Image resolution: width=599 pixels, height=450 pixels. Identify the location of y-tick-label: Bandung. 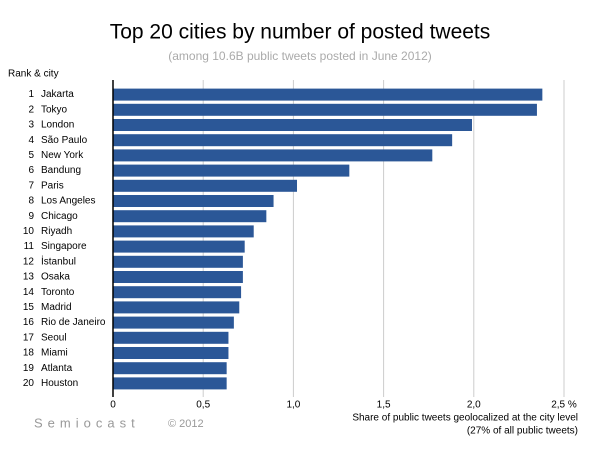
(61, 170).